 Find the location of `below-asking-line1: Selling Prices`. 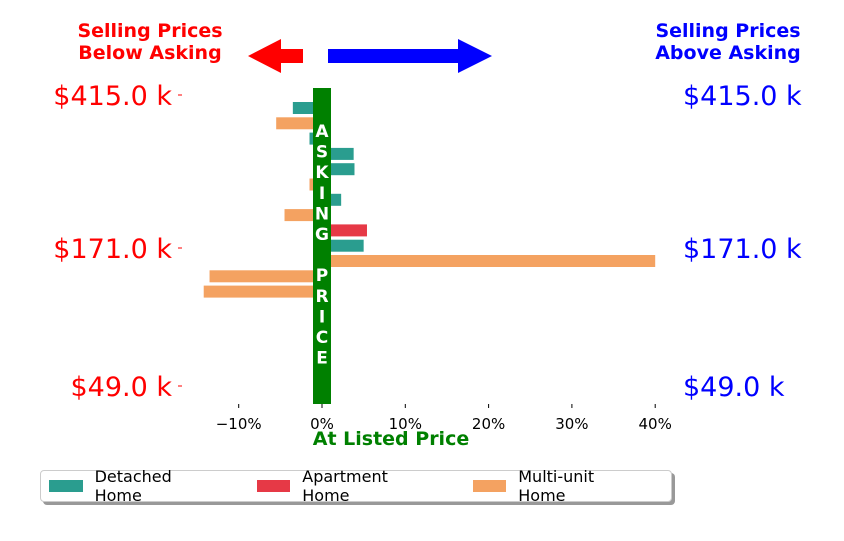

below-asking-line1: Selling Prices is located at coordinates (150, 31).